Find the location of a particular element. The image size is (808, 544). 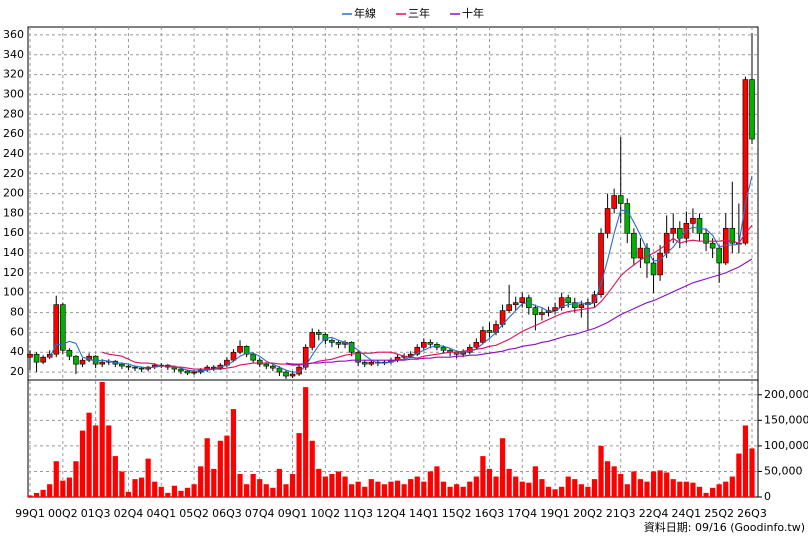

y-tick-label: 280 is located at coordinates (13, 113).